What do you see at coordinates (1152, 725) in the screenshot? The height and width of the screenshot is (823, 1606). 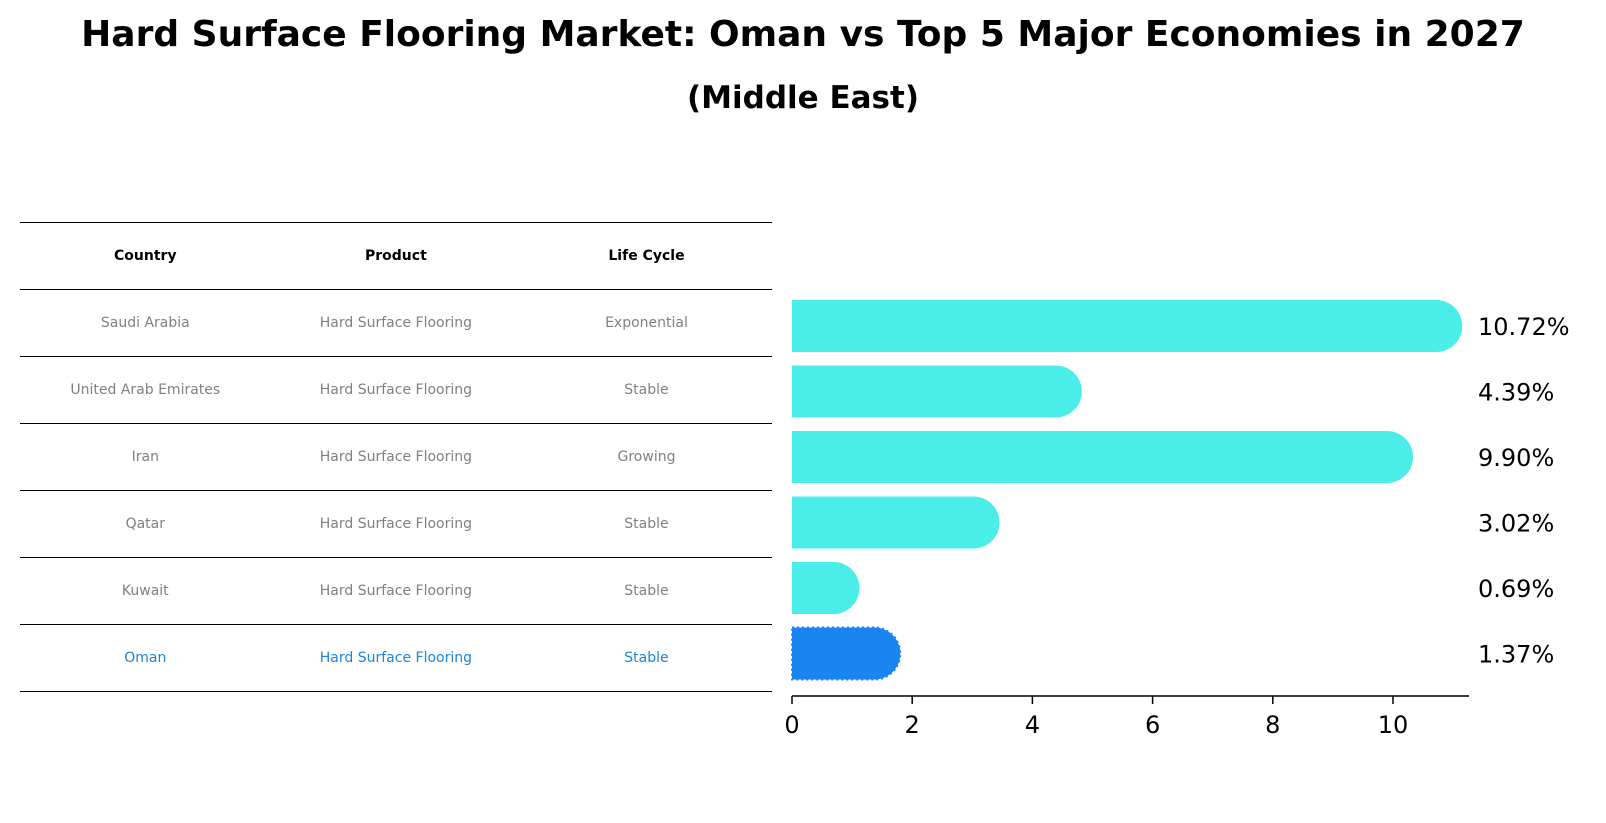 I see `x-tick-label: 6` at bounding box center [1152, 725].